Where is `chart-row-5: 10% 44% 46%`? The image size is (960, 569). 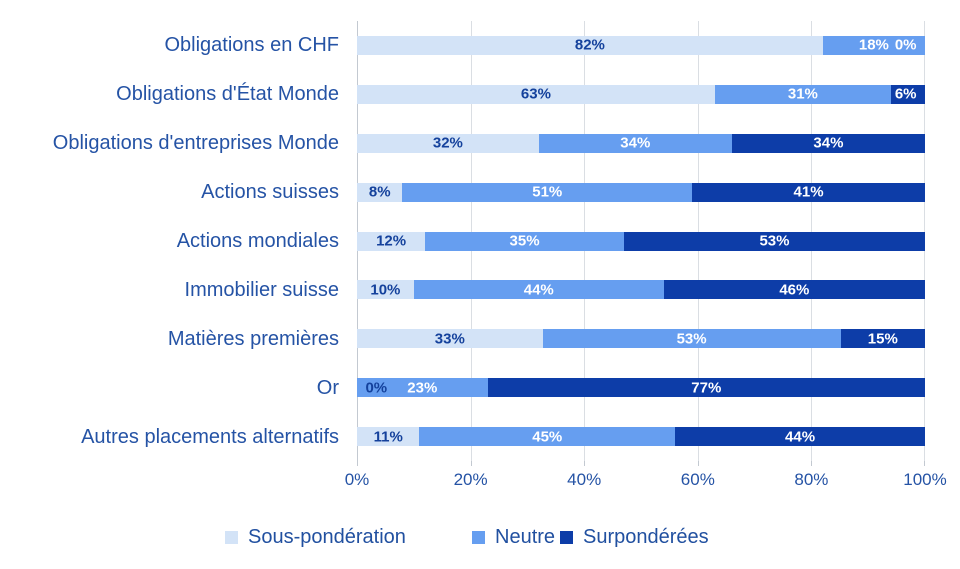
chart-row-5: 10% 44% 46% is located at coordinates (641, 289).